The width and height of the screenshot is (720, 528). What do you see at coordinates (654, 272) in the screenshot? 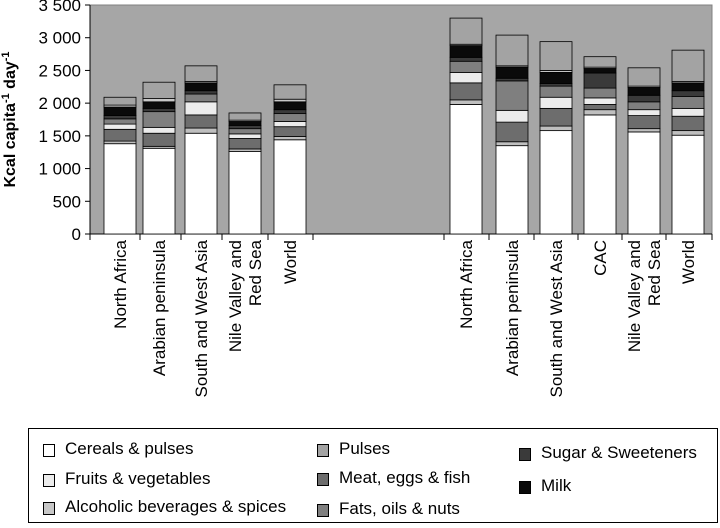
I see `x-category-label: Red Sea` at bounding box center [654, 272].